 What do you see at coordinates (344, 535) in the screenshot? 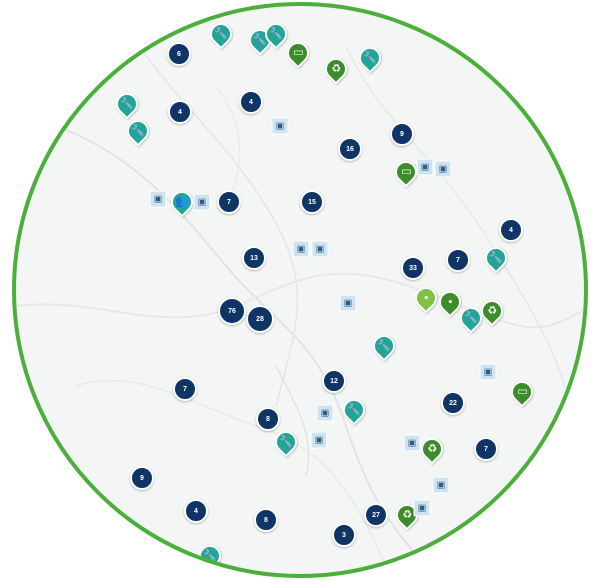
I see `cluster-marker: 3` at bounding box center [344, 535].